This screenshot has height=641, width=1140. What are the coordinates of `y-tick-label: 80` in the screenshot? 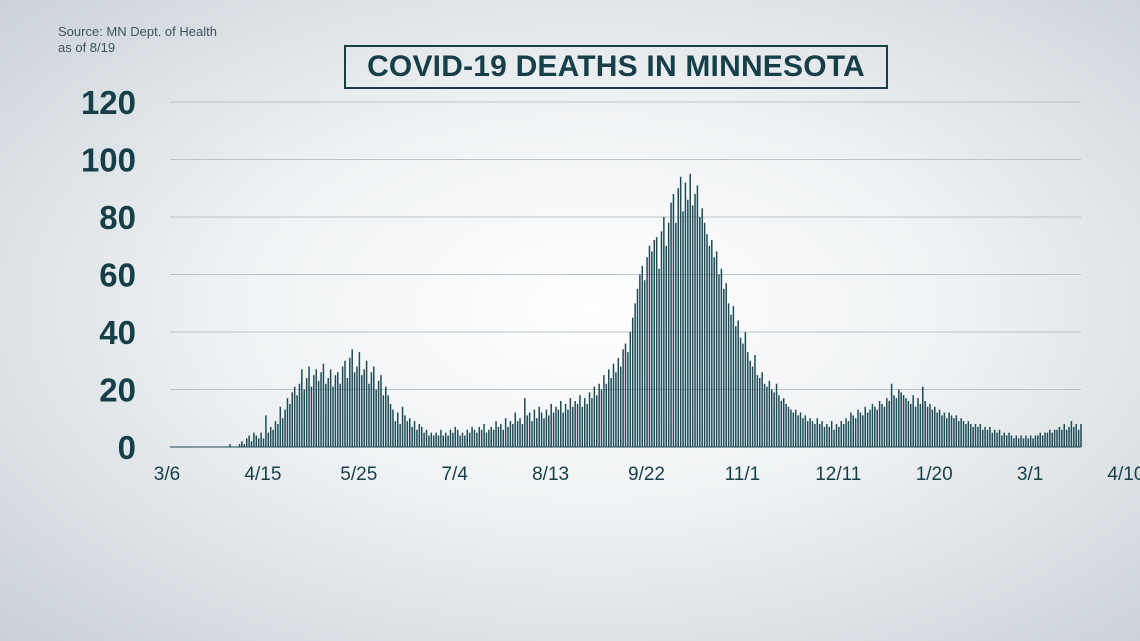 It's located at (117, 217).